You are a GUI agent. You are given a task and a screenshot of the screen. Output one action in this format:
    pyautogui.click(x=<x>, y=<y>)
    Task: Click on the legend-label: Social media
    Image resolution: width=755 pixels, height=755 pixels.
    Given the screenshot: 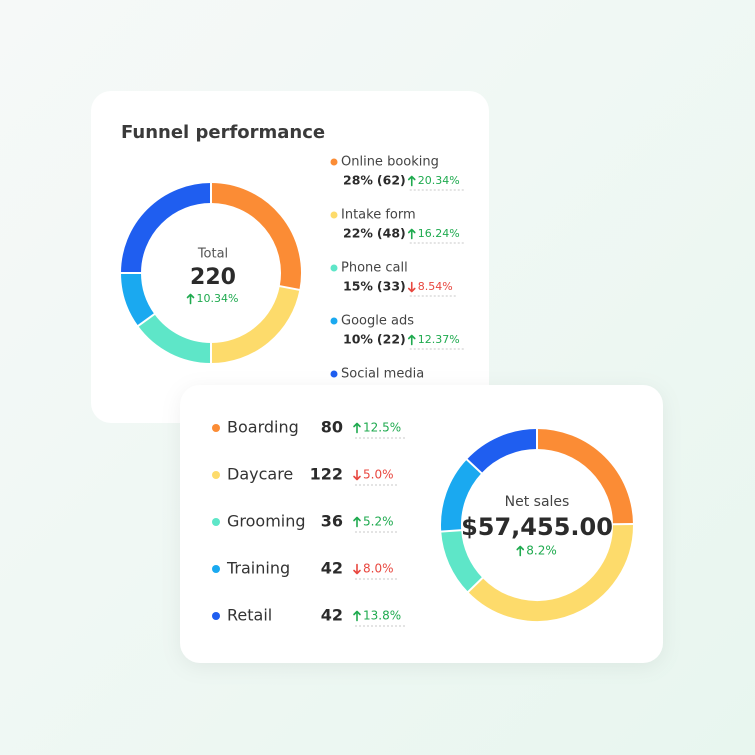 What is the action you would take?
    pyautogui.click(x=382, y=374)
    